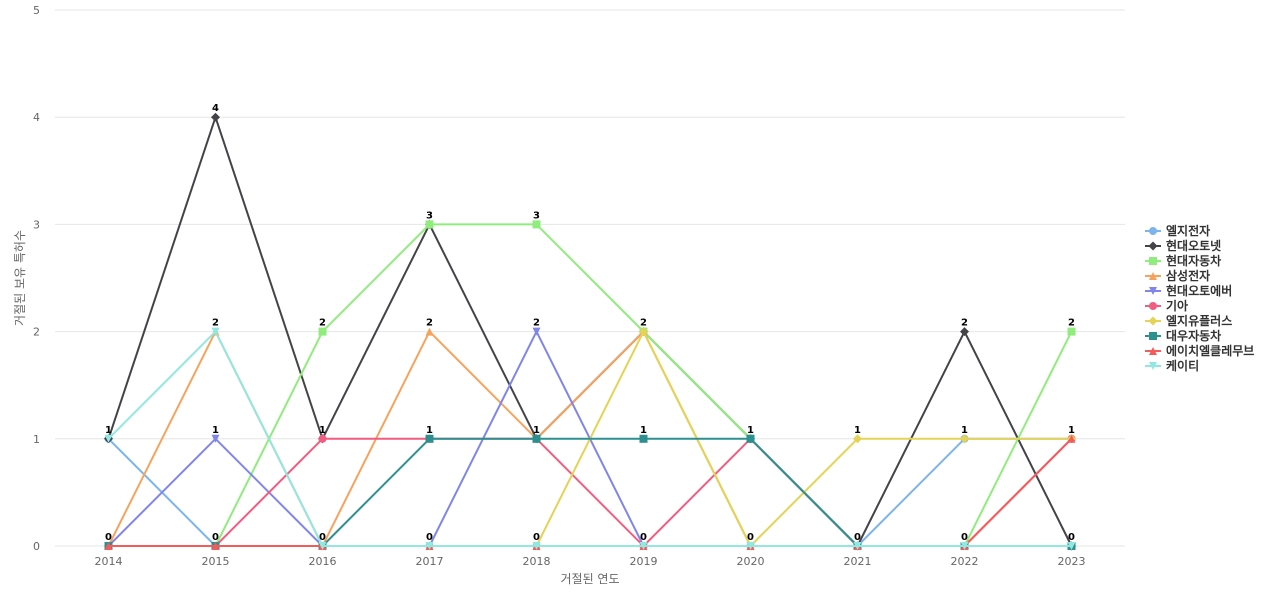  I want to click on legend-item: 기아, so click(1166, 305).